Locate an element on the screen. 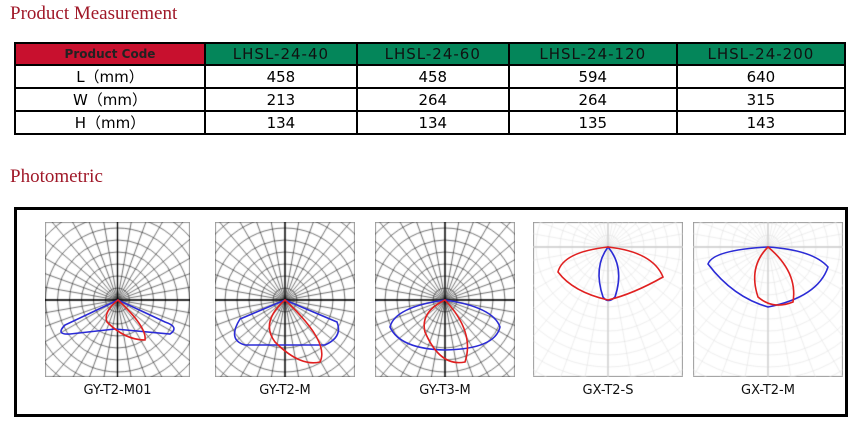  photometric-title: Photometric is located at coordinates (56, 176).